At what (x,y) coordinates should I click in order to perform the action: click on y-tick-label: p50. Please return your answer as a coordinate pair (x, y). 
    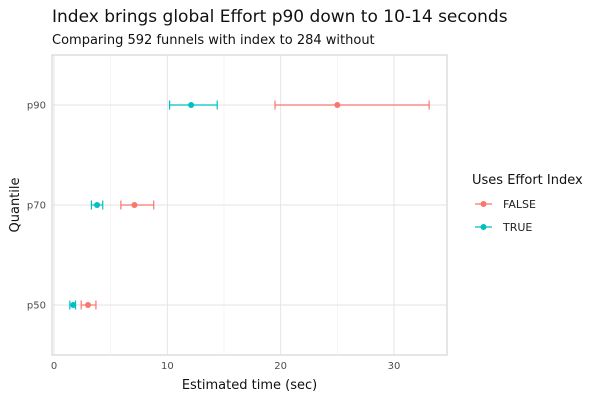
    Looking at the image, I should click on (36, 306).